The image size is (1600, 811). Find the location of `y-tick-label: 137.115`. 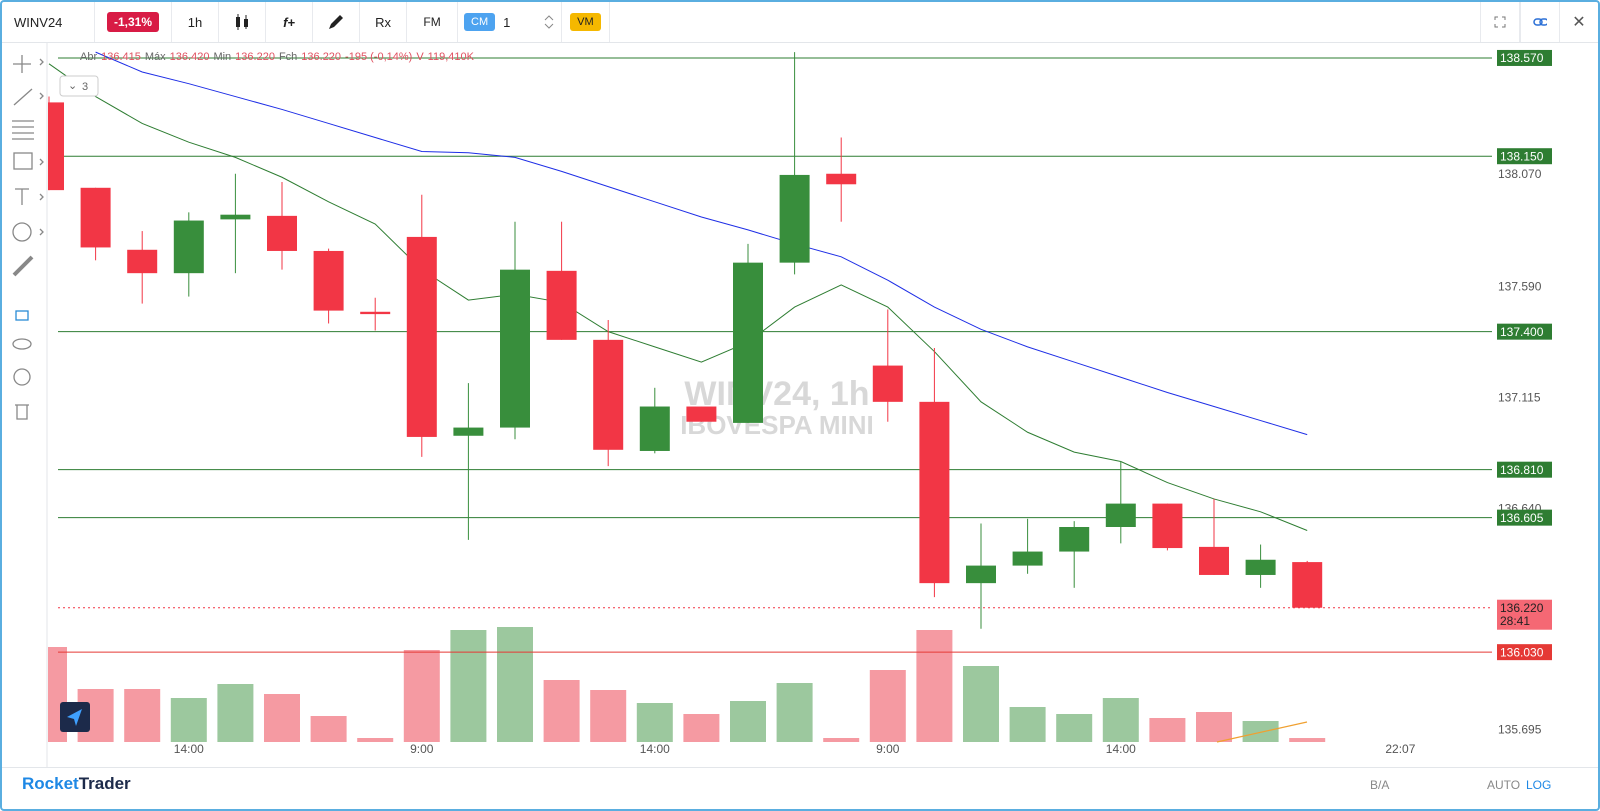

y-tick-label: 137.115 is located at coordinates (1519, 398).